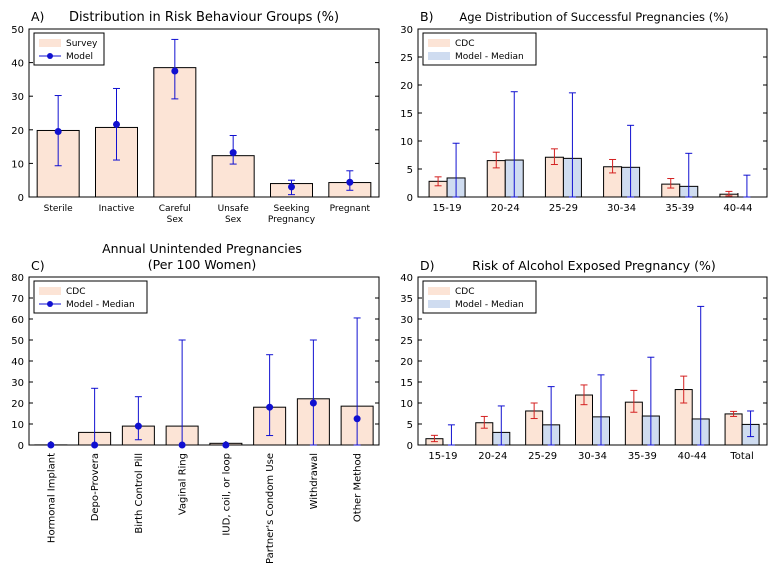 The height and width of the screenshot is (585, 778). What do you see at coordinates (139, 493) in the screenshot?
I see `x-tick-label: Birth Control Pill` at bounding box center [139, 493].